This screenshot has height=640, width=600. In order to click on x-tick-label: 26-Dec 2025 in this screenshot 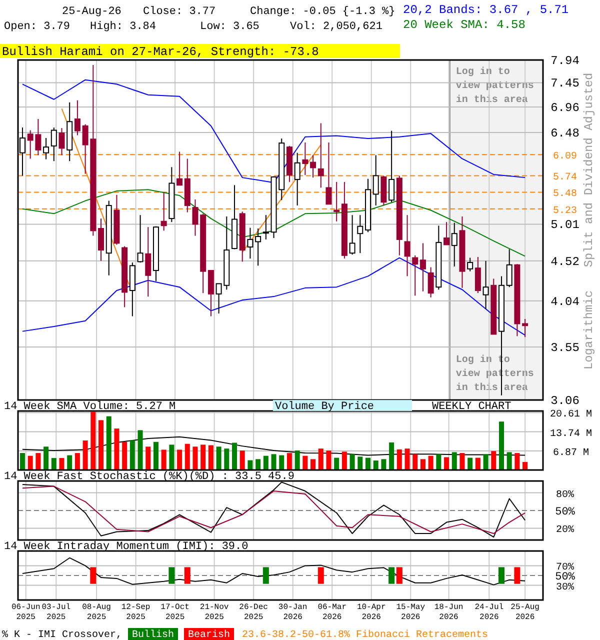, I will do `click(253, 612)`.